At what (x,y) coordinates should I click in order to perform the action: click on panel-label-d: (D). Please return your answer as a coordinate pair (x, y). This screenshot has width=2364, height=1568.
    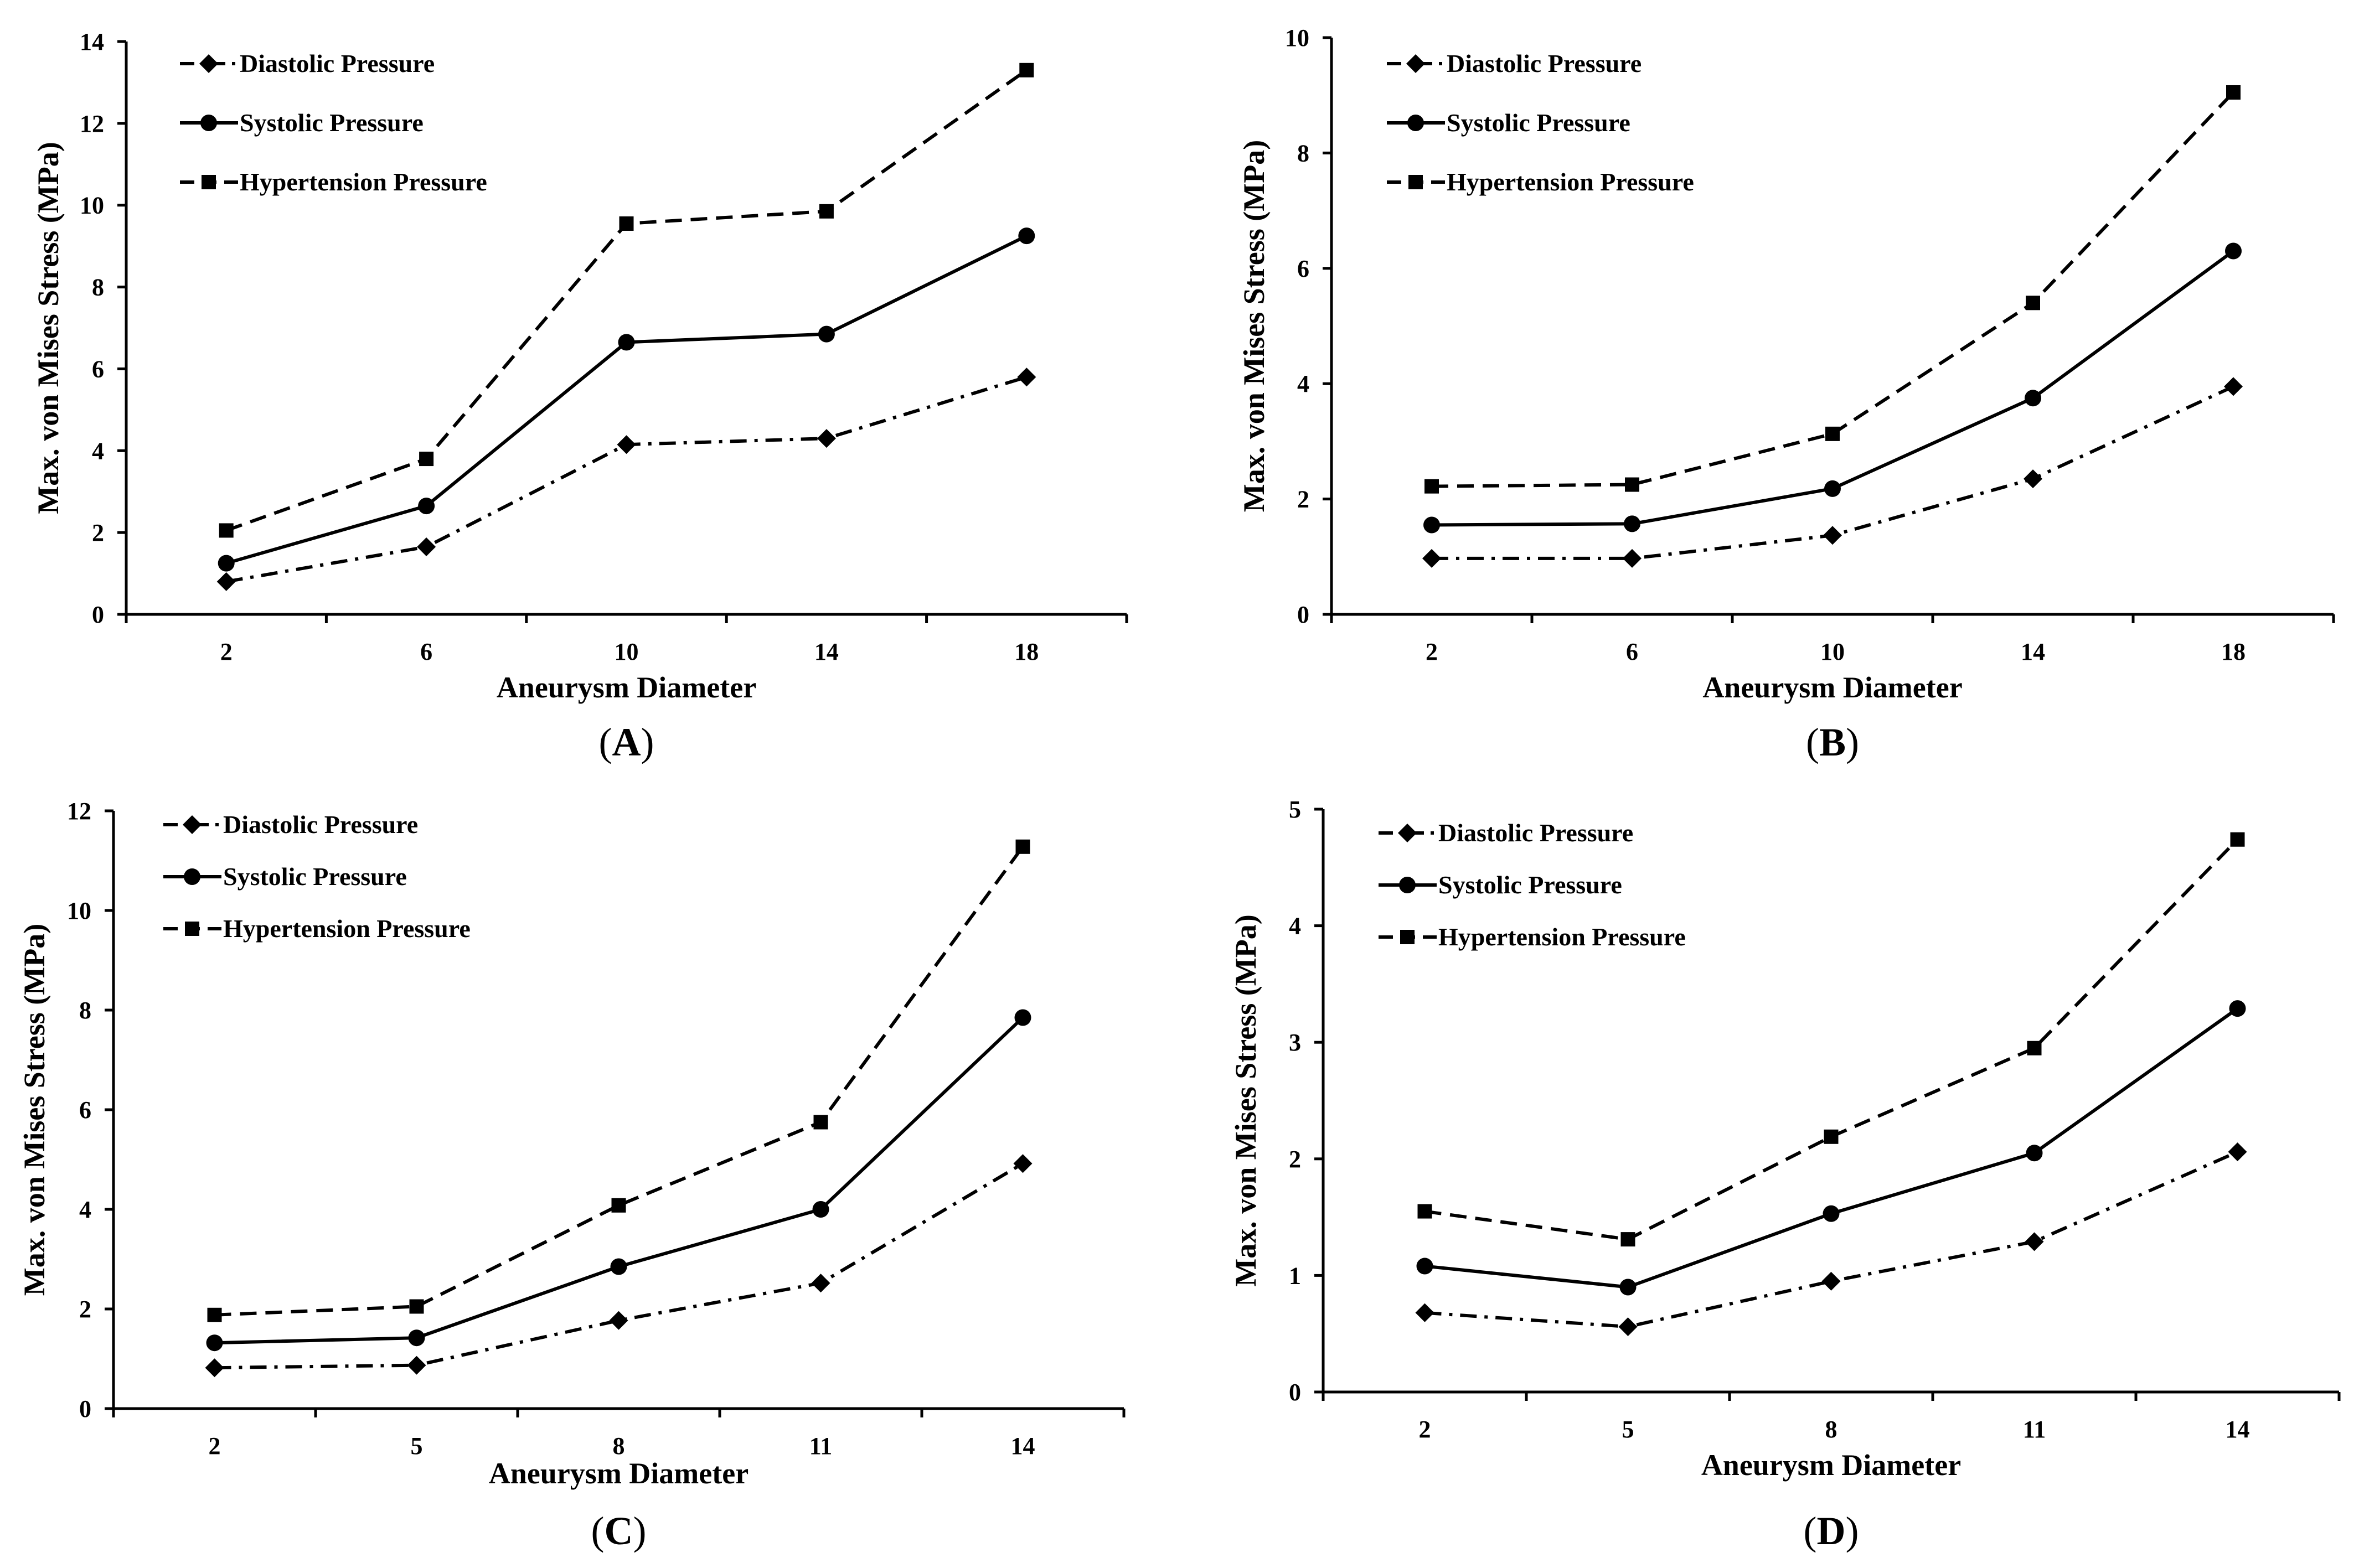
    Looking at the image, I should click on (1831, 1531).